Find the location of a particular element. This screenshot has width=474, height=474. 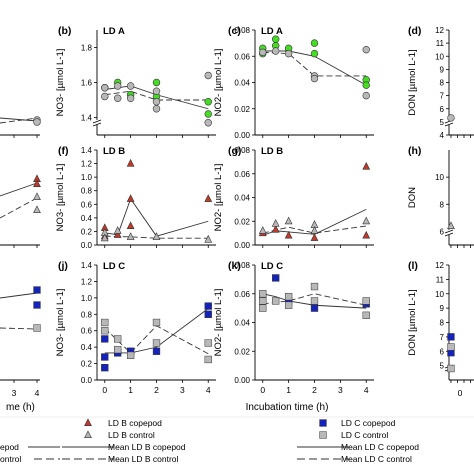

y-tick-label: 12 is located at coordinates (439, 30).